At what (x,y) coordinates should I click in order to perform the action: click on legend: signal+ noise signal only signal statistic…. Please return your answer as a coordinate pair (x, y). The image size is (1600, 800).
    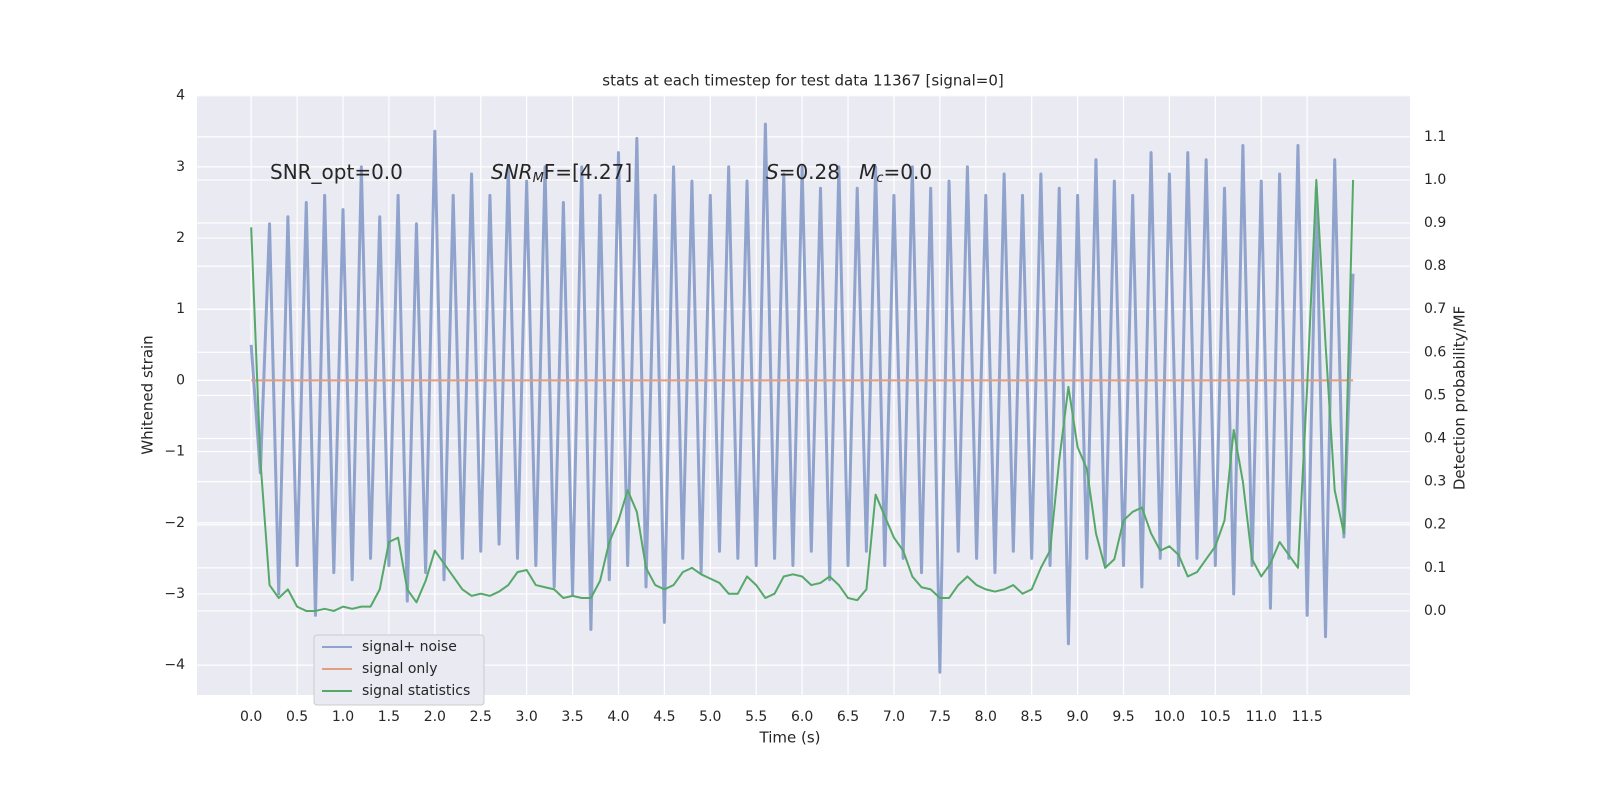
    Looking at the image, I should click on (399, 670).